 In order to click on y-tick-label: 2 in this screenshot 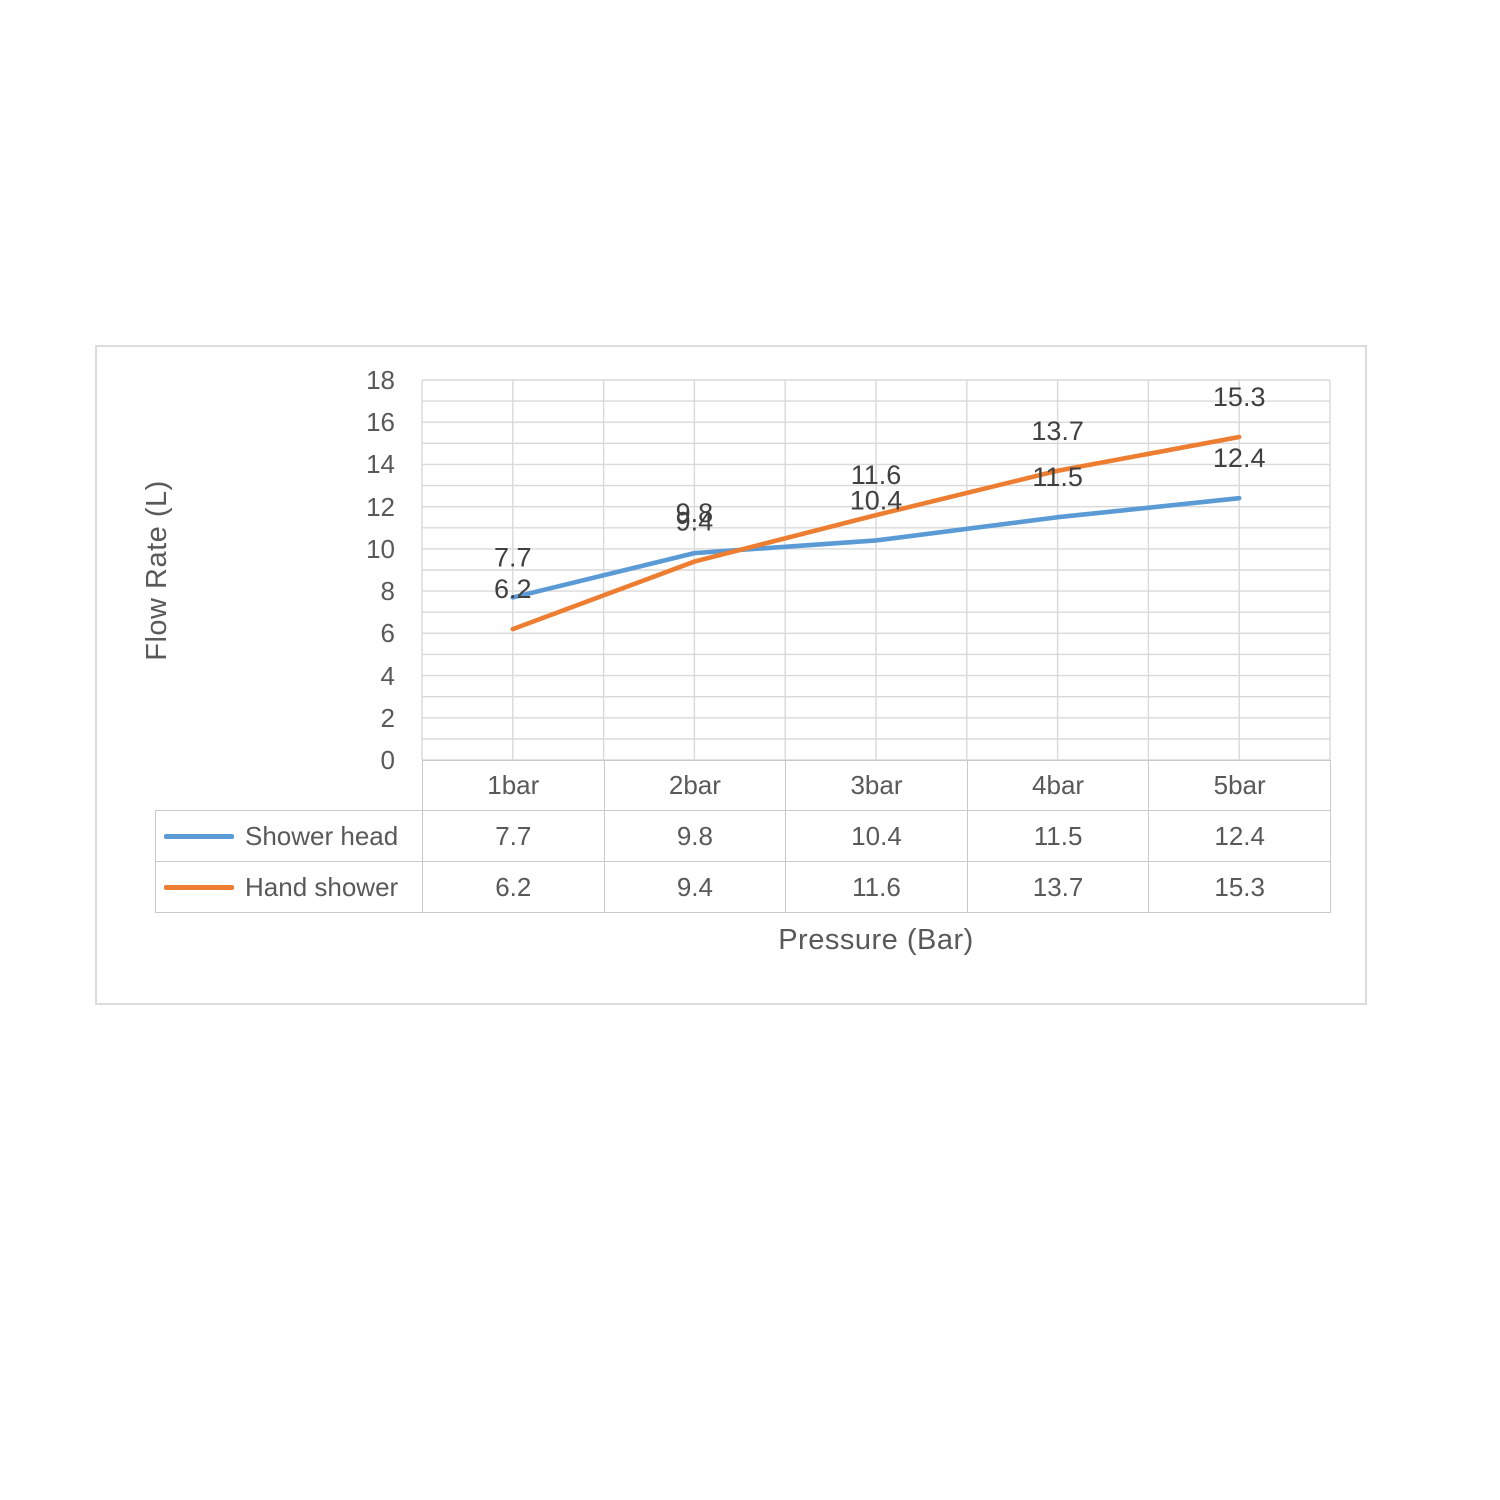, I will do `click(387, 717)`.